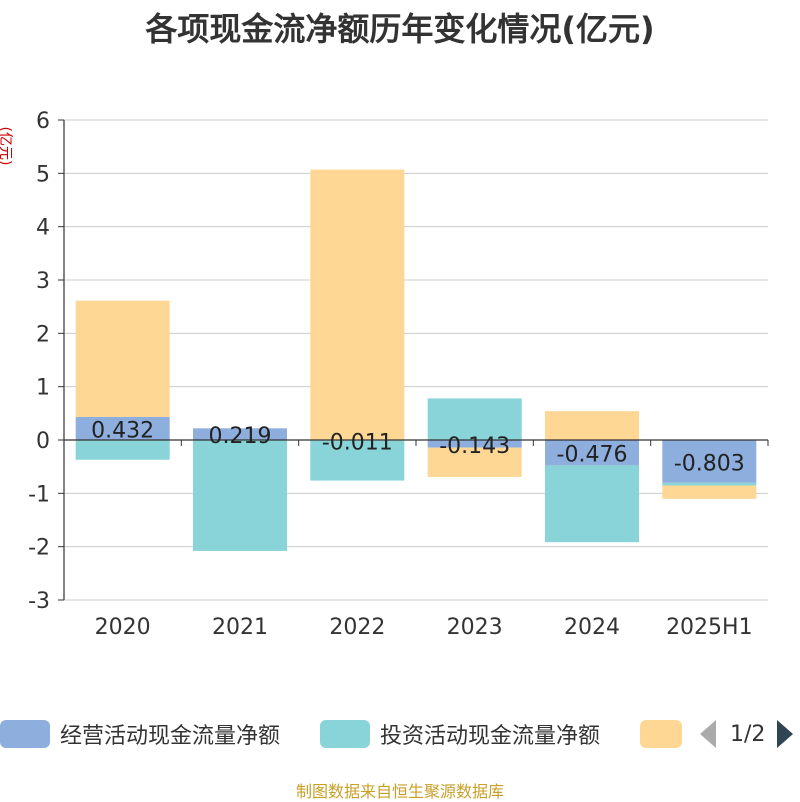 This screenshot has width=800, height=802. I want to click on legend-swatch-investing, so click(345, 734).